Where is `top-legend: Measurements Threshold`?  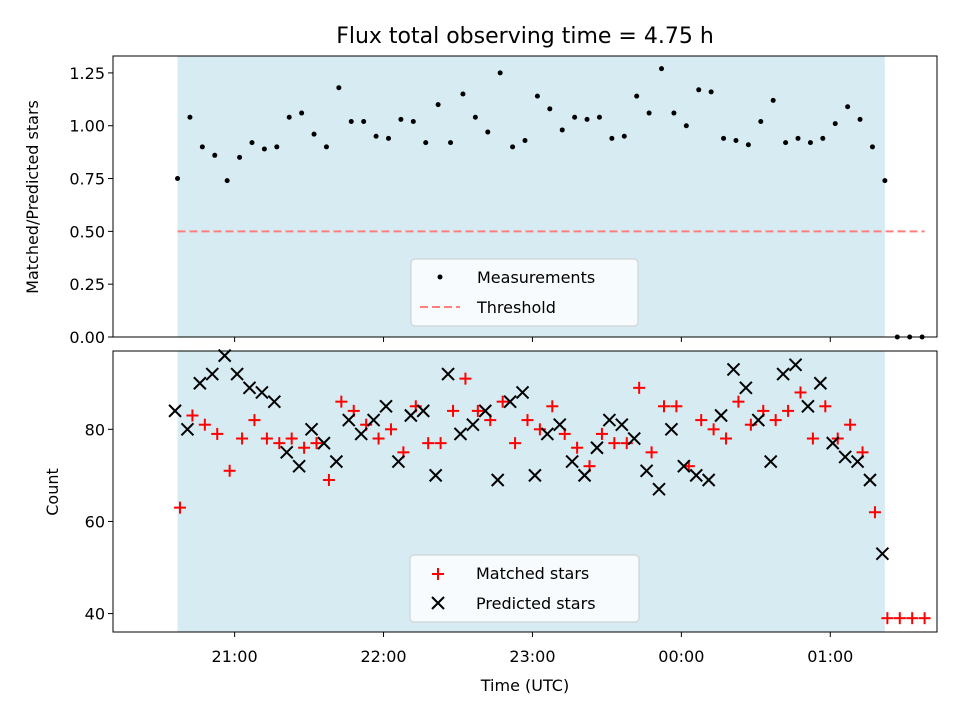
top-legend: Measurements Threshold is located at coordinates (524, 292).